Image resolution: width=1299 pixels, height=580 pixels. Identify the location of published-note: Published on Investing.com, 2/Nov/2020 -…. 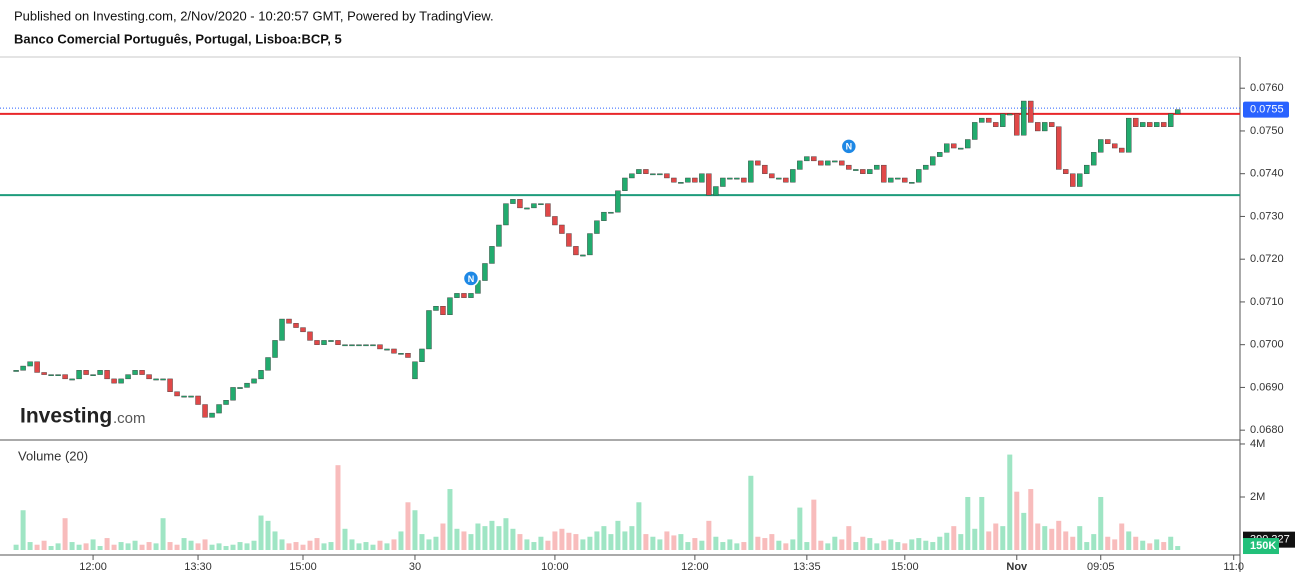
(254, 15).